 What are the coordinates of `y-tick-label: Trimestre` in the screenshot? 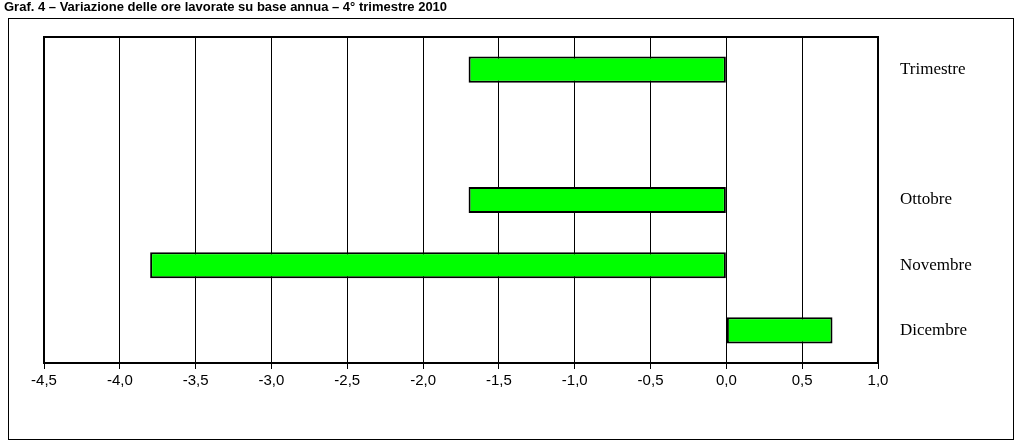 It's located at (933, 69).